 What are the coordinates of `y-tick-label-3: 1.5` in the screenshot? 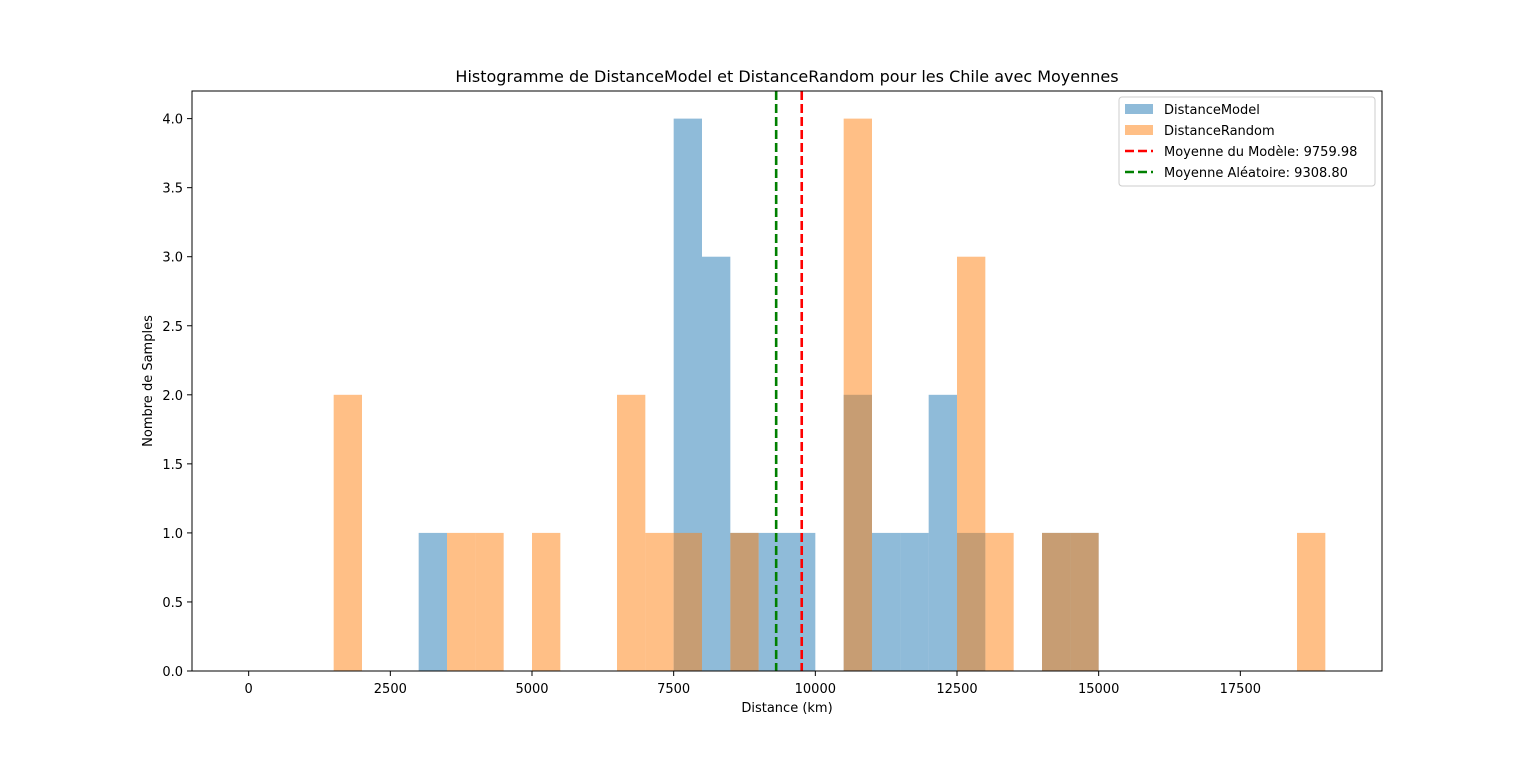 It's located at (172, 465).